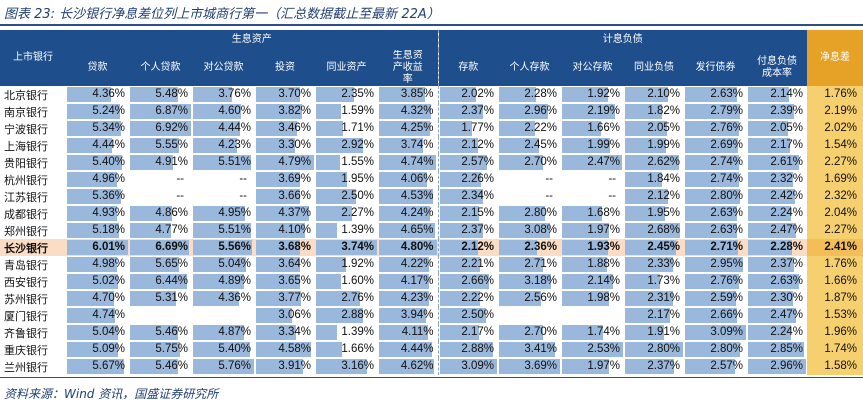  I want to click on cell-value: 2.39%, so click(786, 111).